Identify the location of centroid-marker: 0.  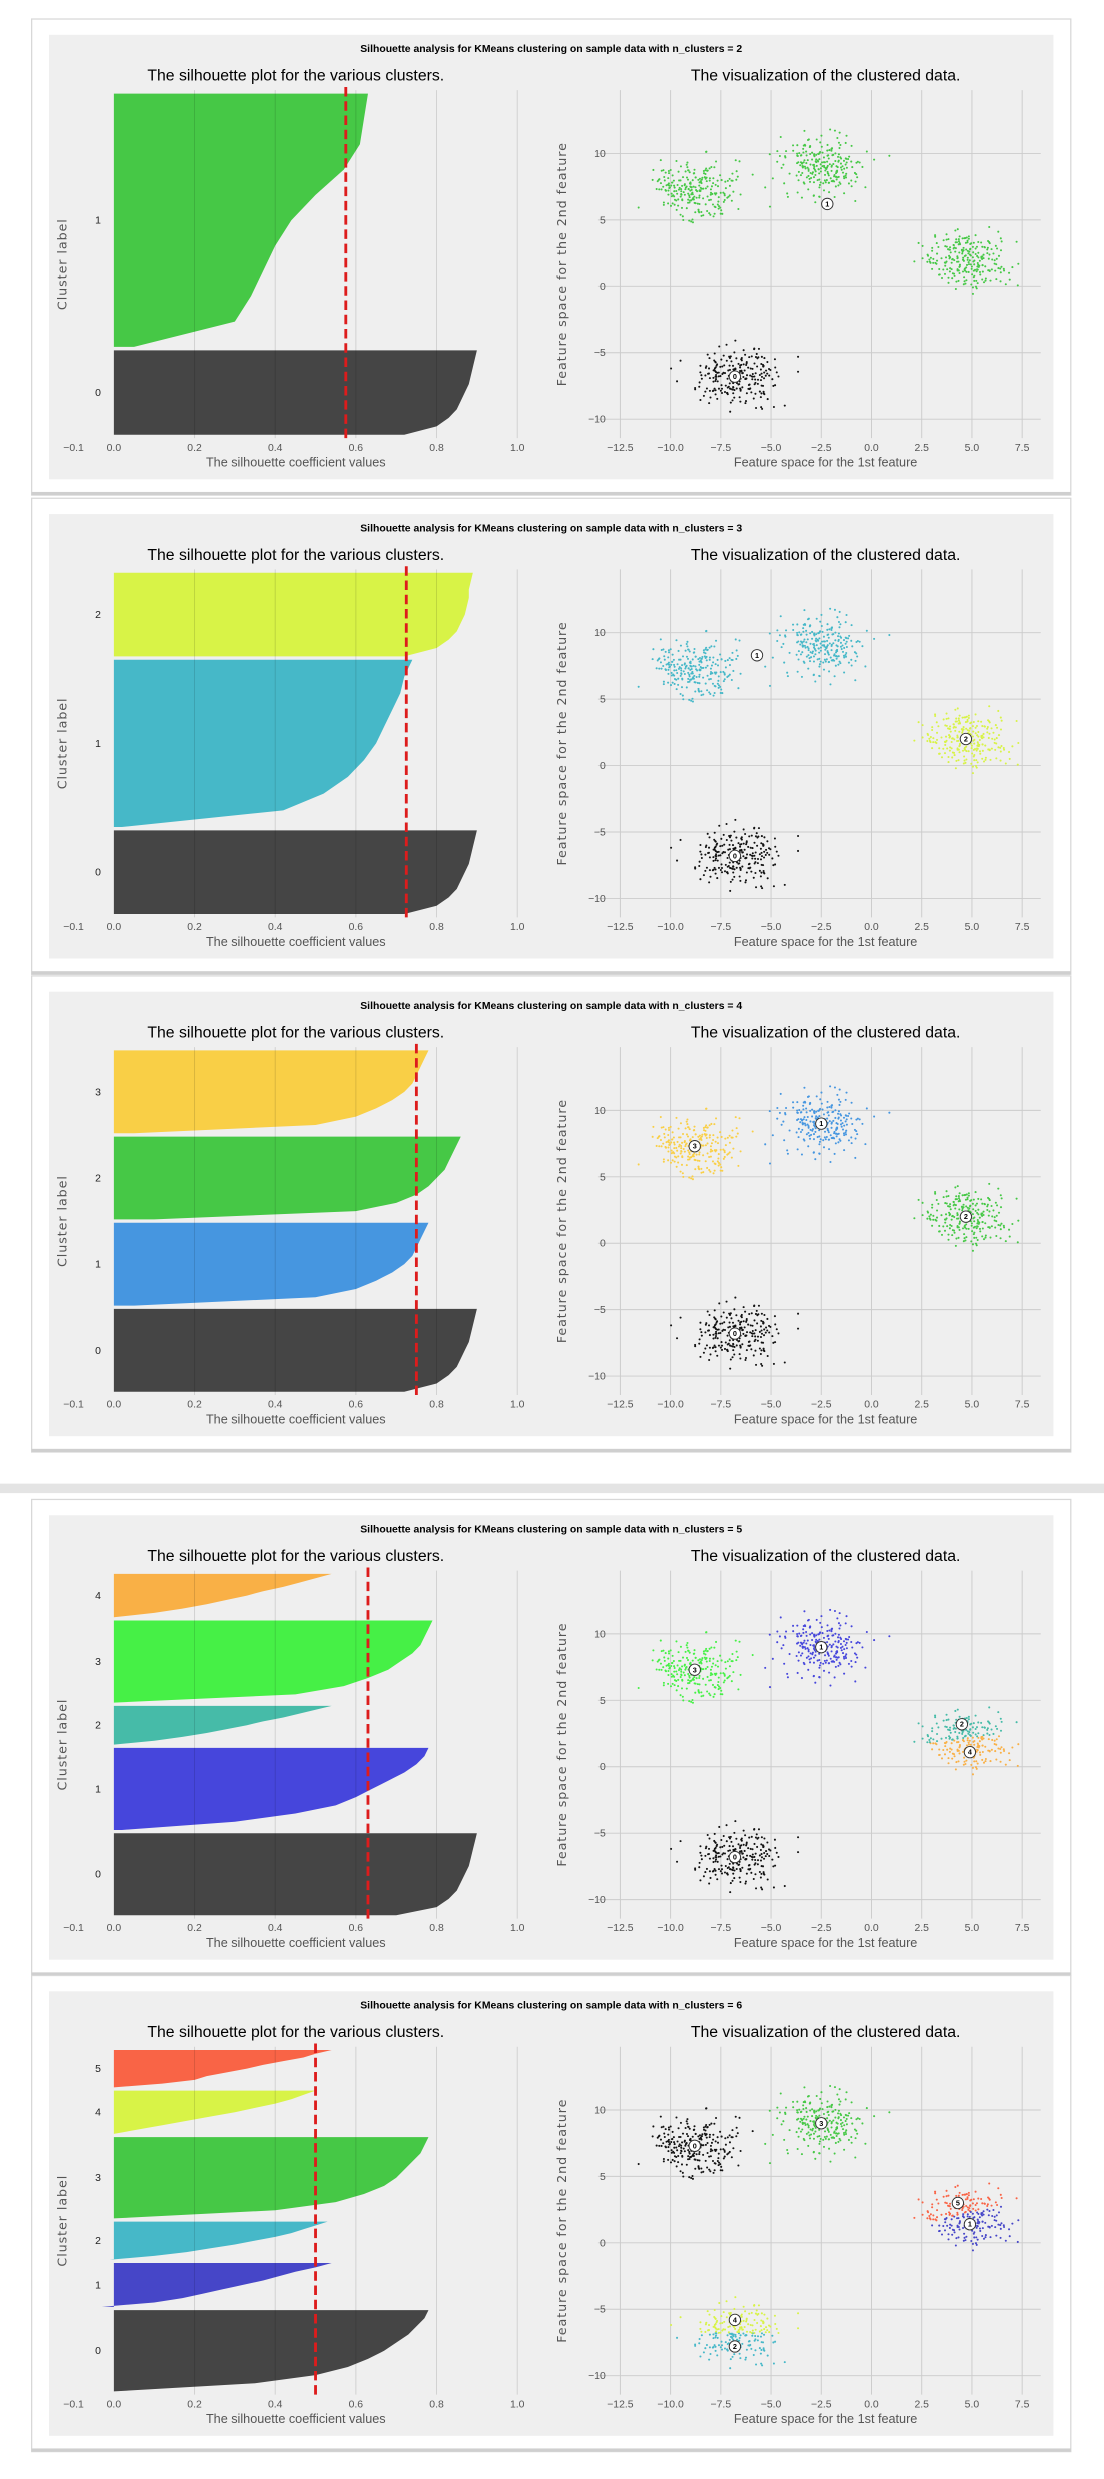
(735, 856).